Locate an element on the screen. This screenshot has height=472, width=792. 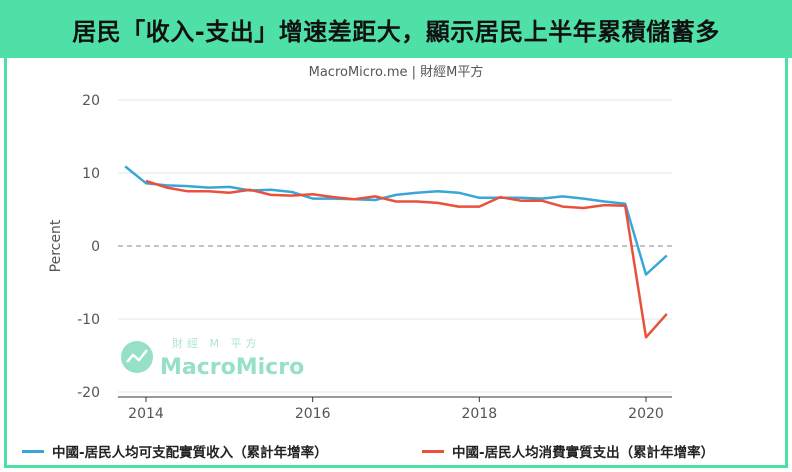
y-tick-label: 10 is located at coordinates (91, 174).